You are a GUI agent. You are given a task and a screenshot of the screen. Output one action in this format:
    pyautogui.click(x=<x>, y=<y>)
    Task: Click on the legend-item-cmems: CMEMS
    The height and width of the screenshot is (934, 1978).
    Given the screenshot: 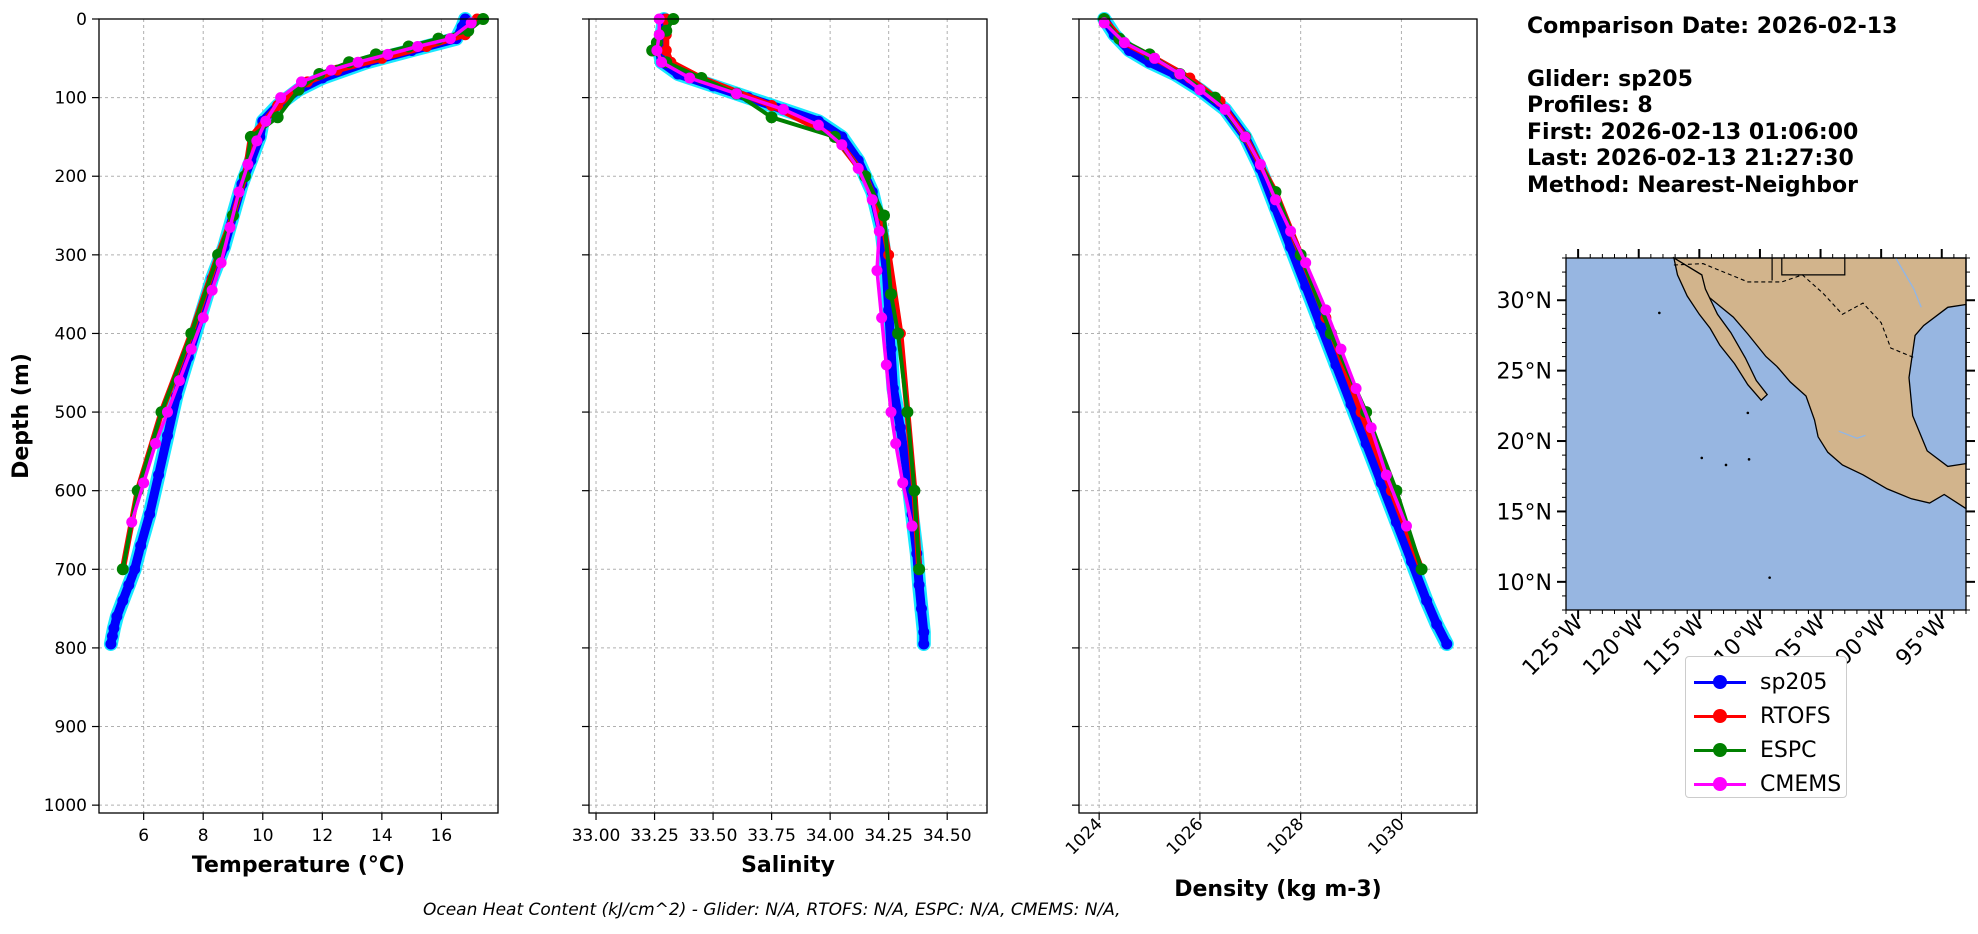 What is the action you would take?
    pyautogui.click(x=1770, y=784)
    